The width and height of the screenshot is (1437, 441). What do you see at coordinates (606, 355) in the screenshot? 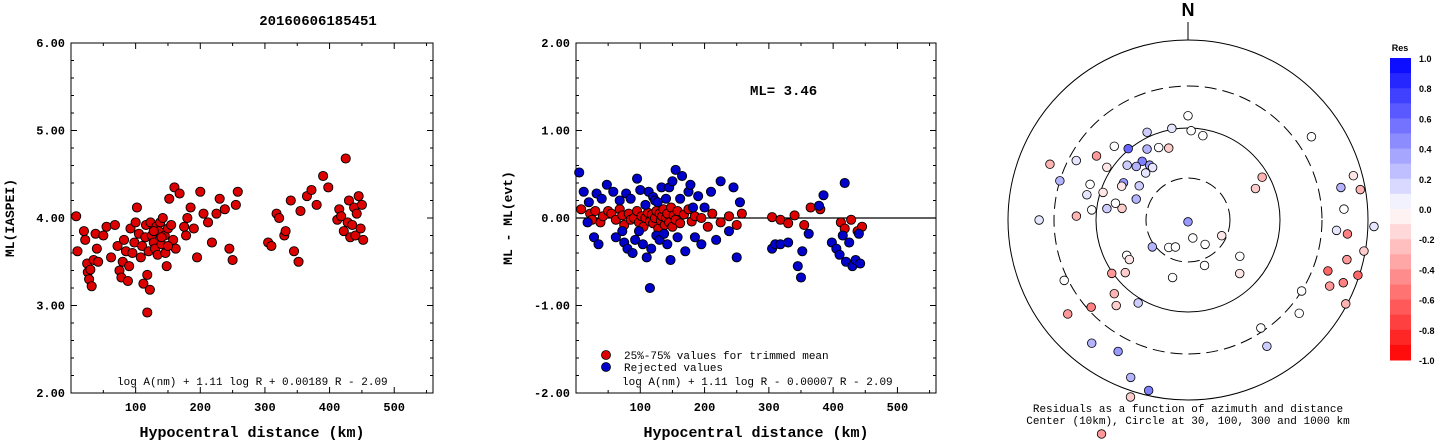
I see `legend-marker-trimmed` at bounding box center [606, 355].